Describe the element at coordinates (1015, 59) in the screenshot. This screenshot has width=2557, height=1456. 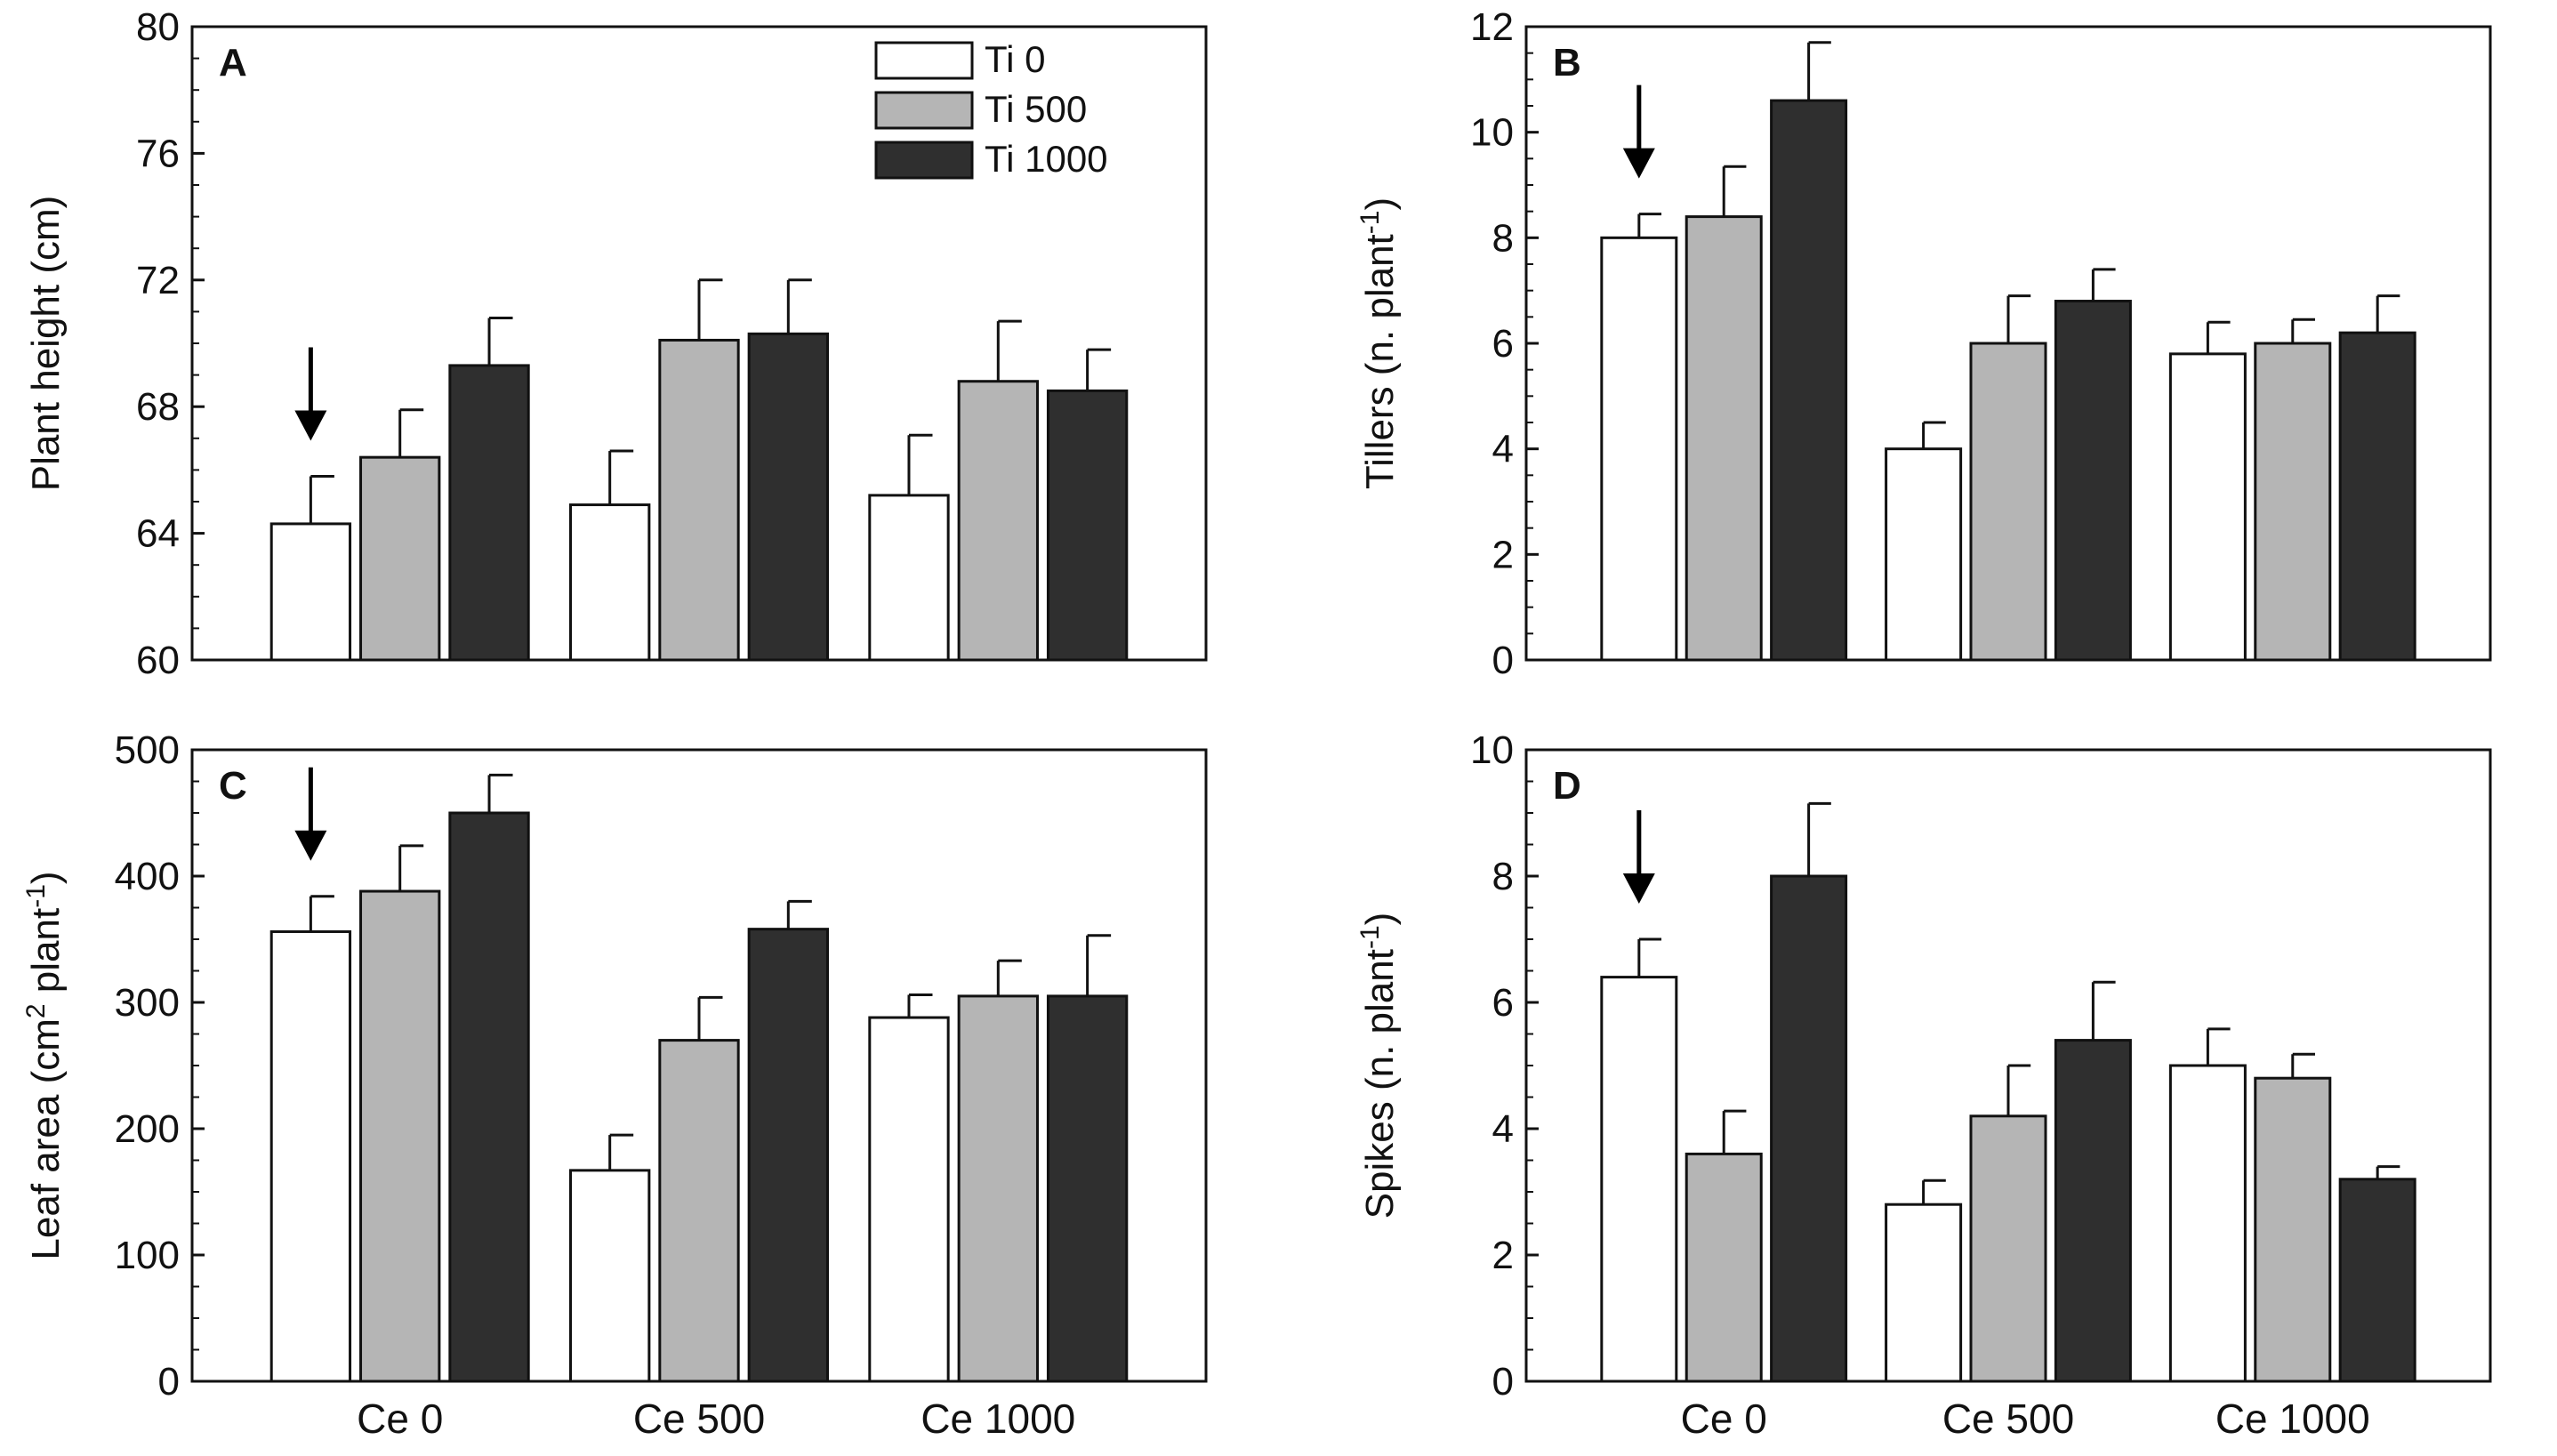
I see `legend-label: Ti 0` at that location.